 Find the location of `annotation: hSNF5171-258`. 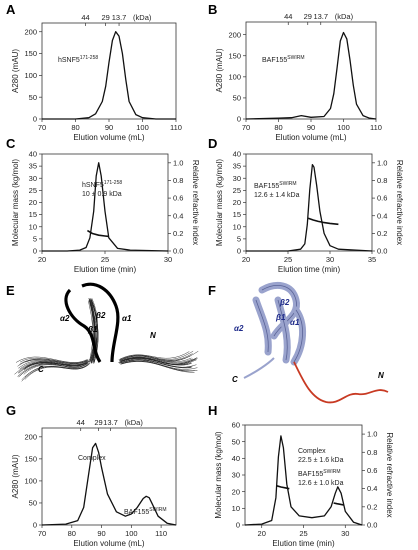

annotation: hSNF5171-258 is located at coordinates (78, 59).